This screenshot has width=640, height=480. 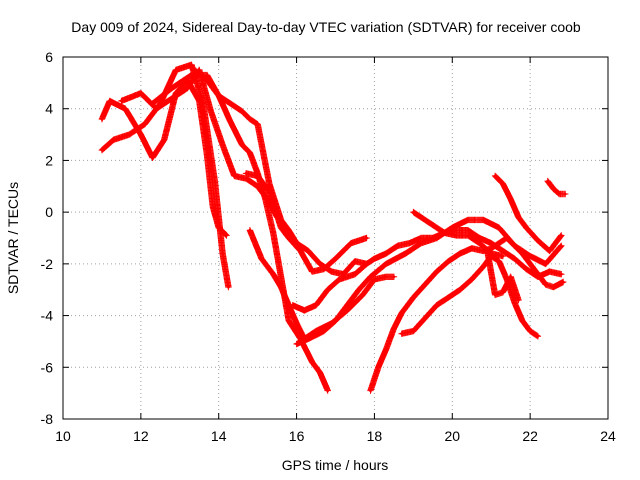 I want to click on x-tick-label: 24, so click(x=608, y=436).